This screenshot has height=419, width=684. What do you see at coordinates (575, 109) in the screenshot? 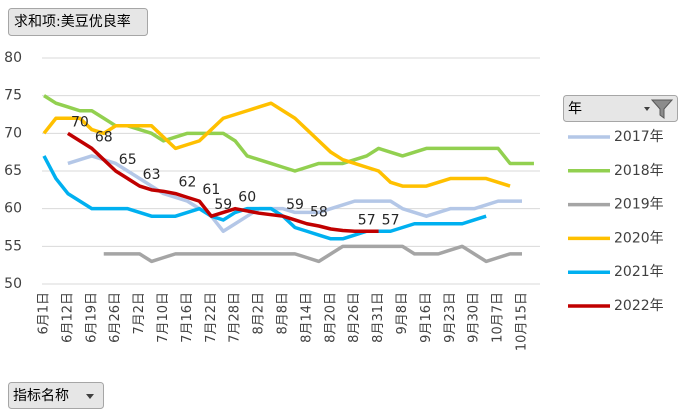
I see `legend-title: 年` at bounding box center [575, 109].